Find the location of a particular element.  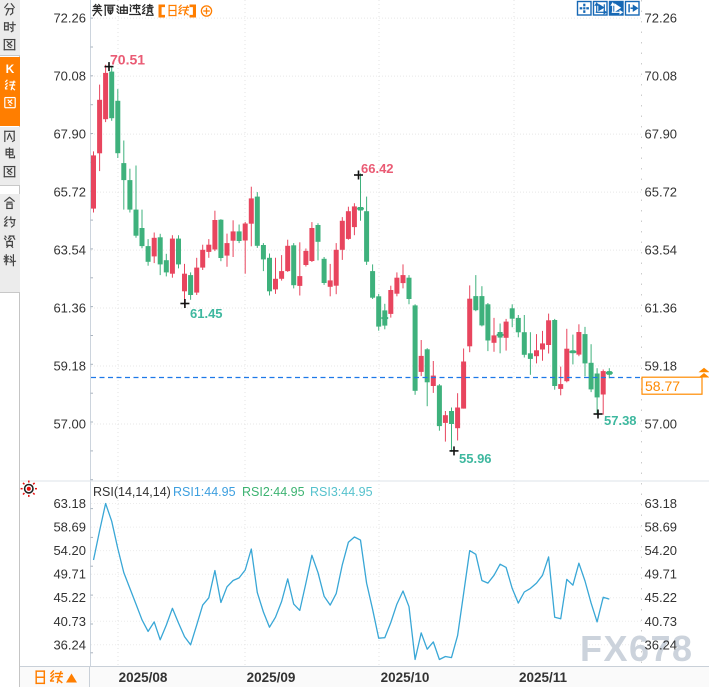

svg-text: RSI1:44.95 is located at coordinates (204, 492).